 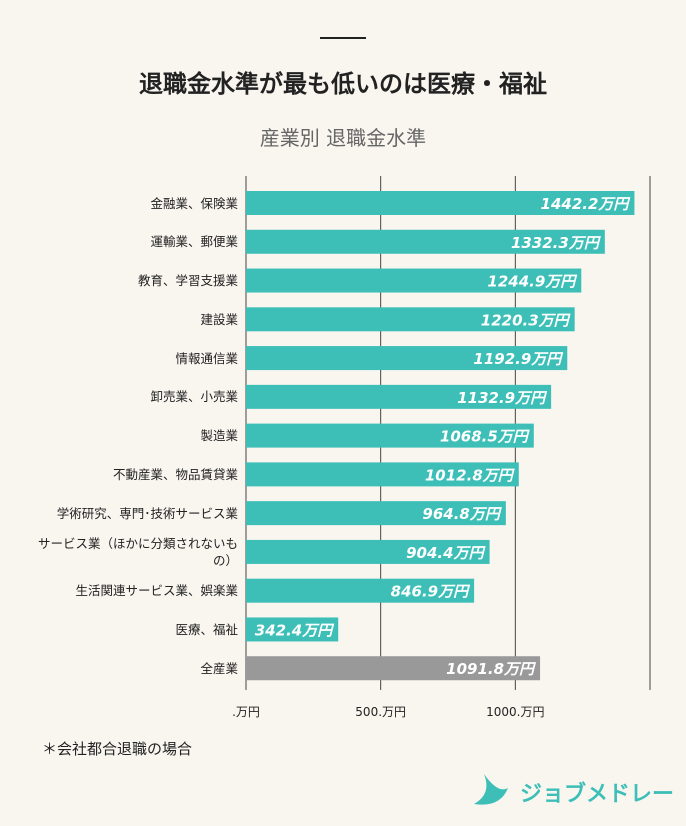 What do you see at coordinates (138, 551) in the screenshot?
I see `category-label: サービス業（ほかに分類されないもの）` at bounding box center [138, 551].